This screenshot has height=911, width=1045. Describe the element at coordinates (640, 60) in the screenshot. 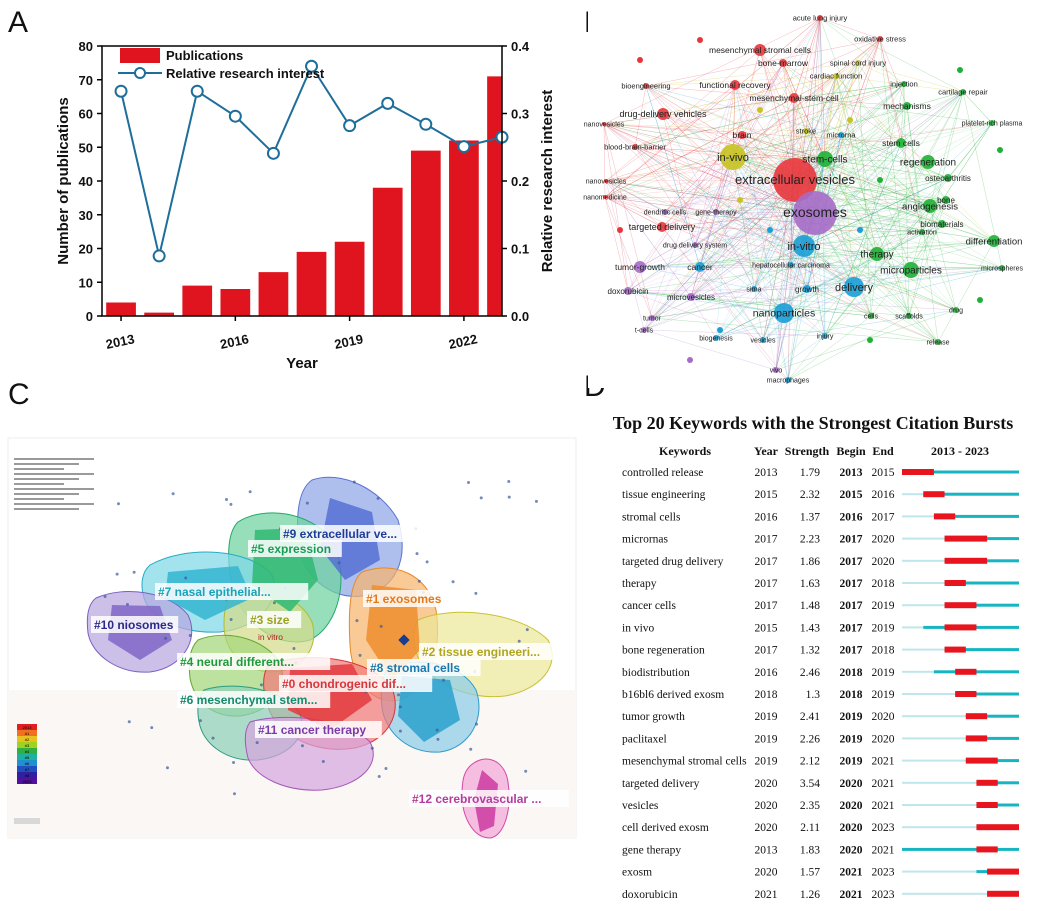

I see `network-minor-node` at that location.